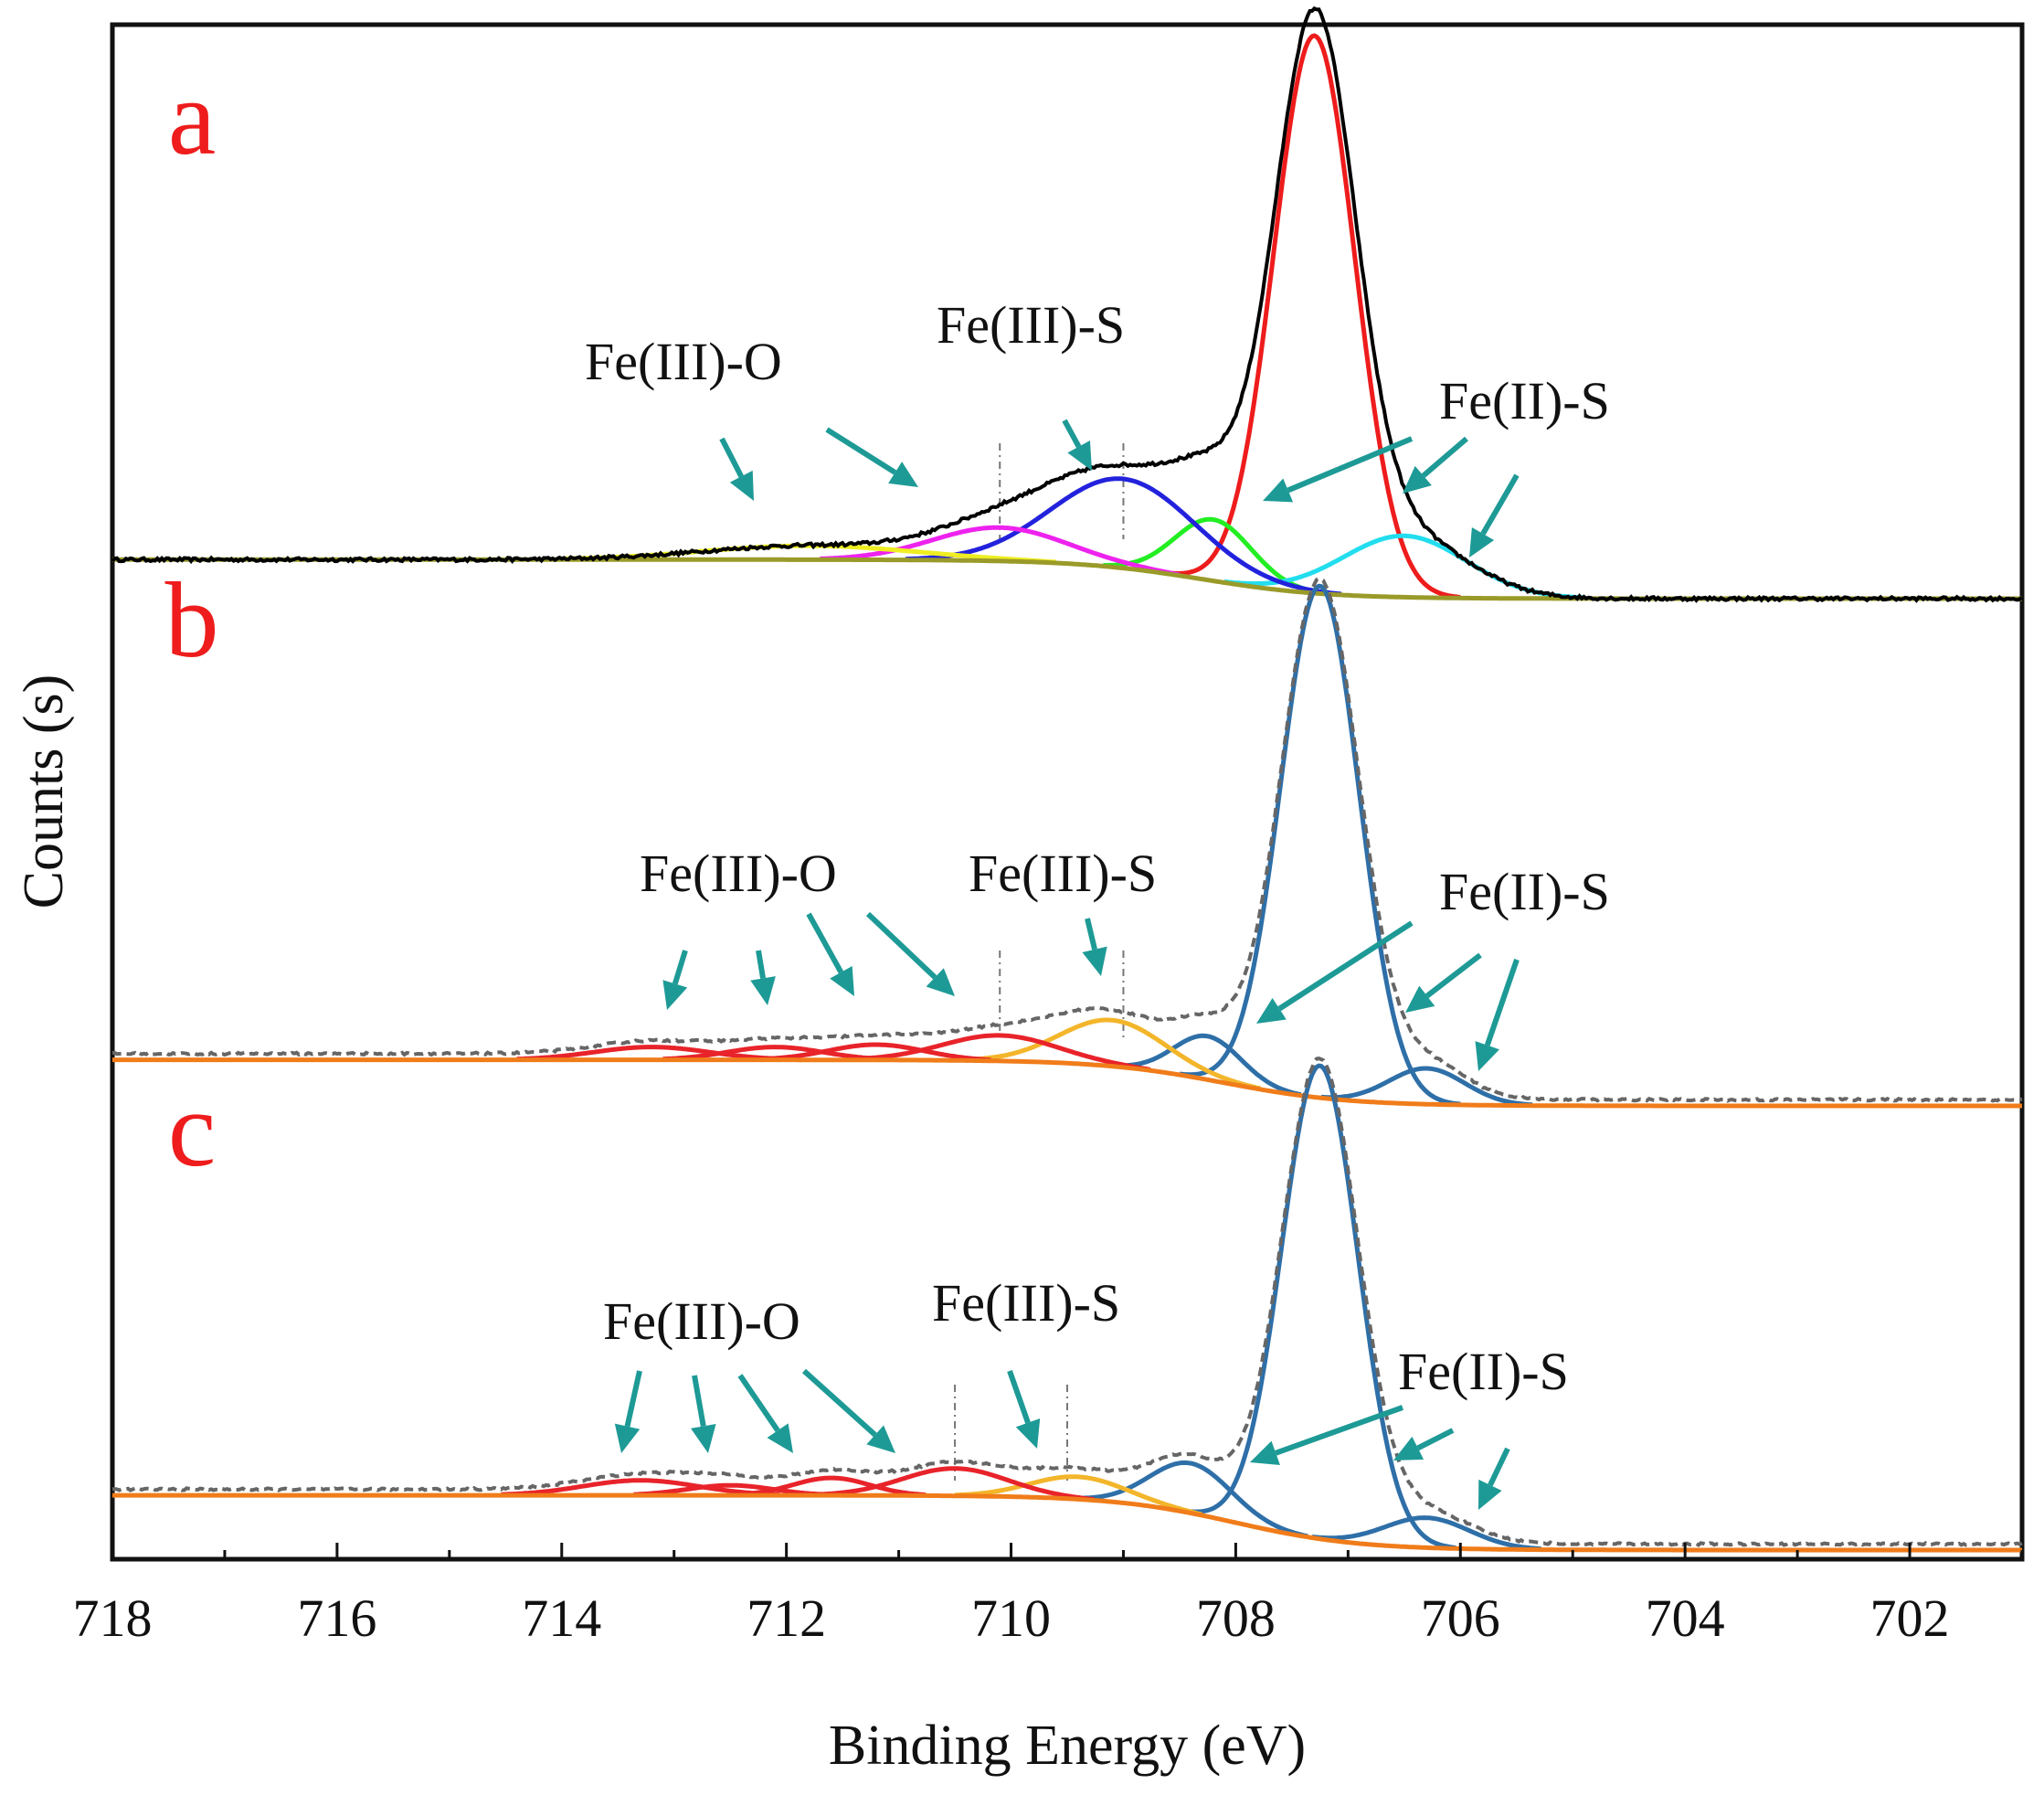  What do you see at coordinates (1067, 1746) in the screenshot?
I see `x-axis-label: Binding Energy (eV)` at bounding box center [1067, 1746].